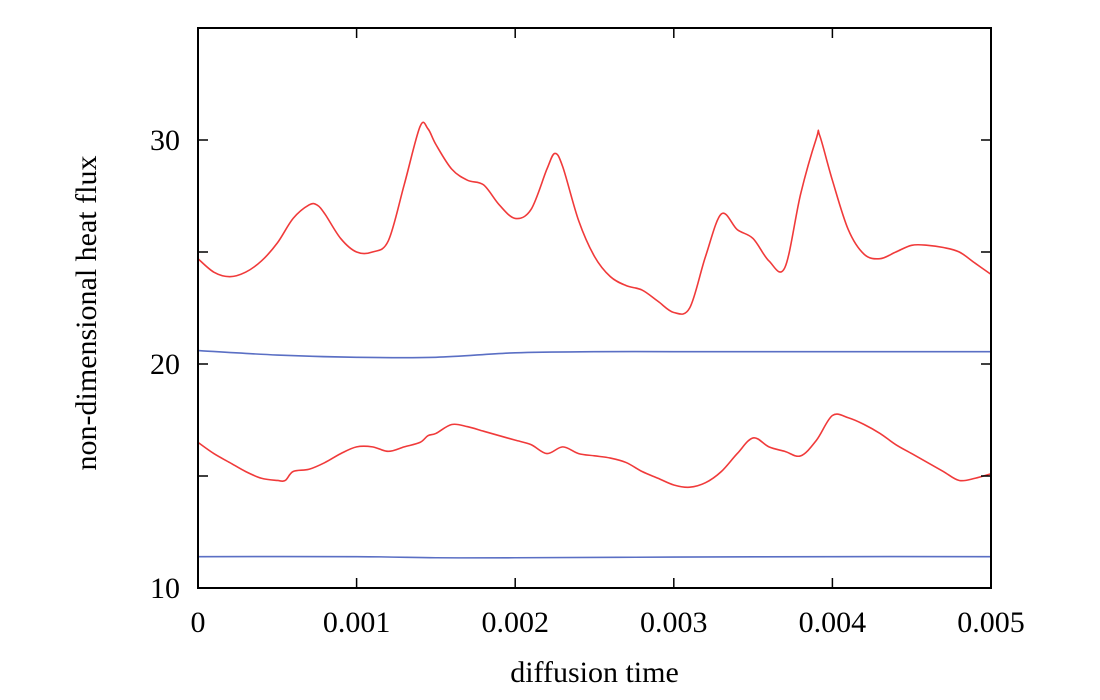 The width and height of the screenshot is (1100, 700). What do you see at coordinates (674, 622) in the screenshot?
I see `x-tick-label: 0.003` at bounding box center [674, 622].